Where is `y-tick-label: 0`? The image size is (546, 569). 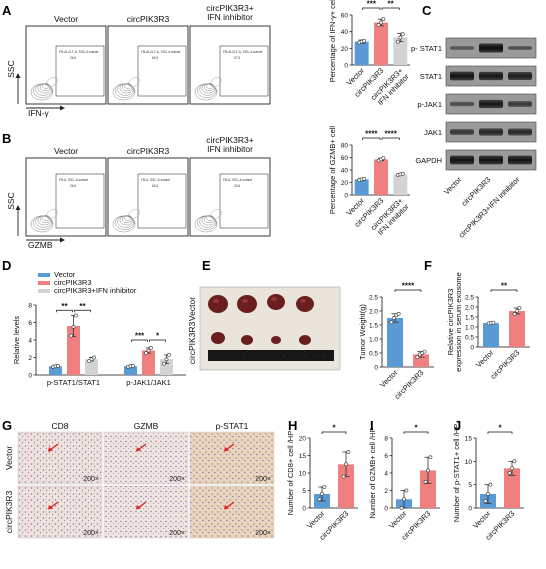 y-tick-label: 0 is located at coordinates (376, 368).